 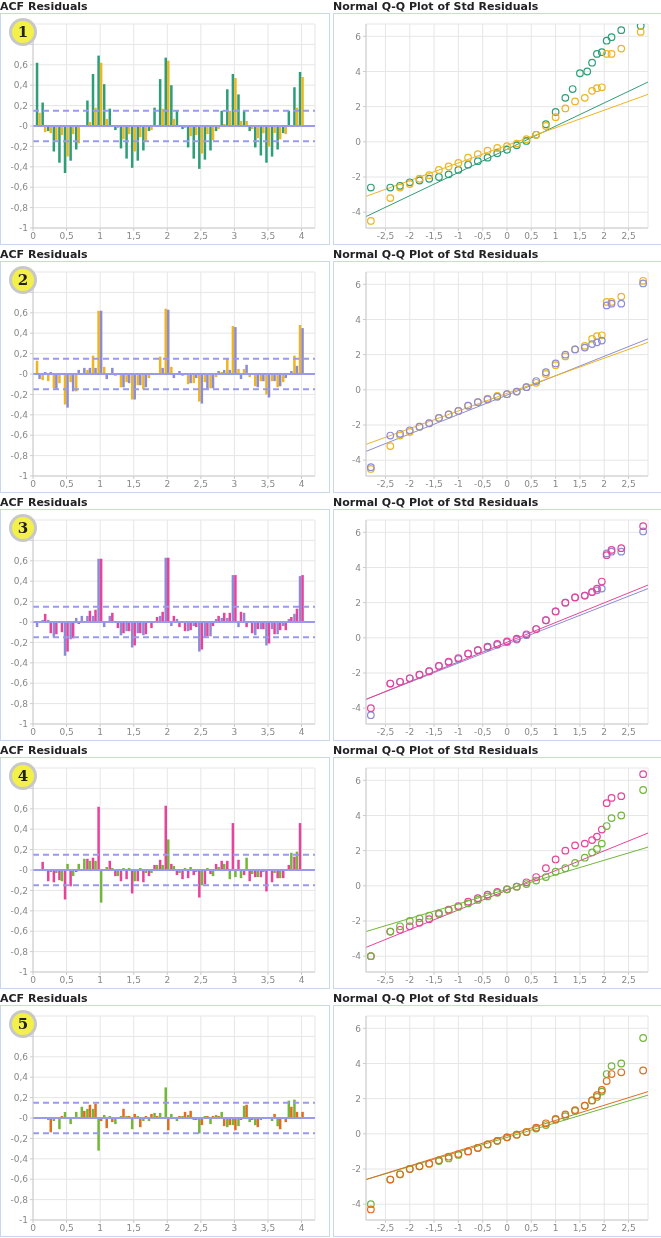 I want to click on chart-title: ACF Residuals, so click(x=44, y=6).